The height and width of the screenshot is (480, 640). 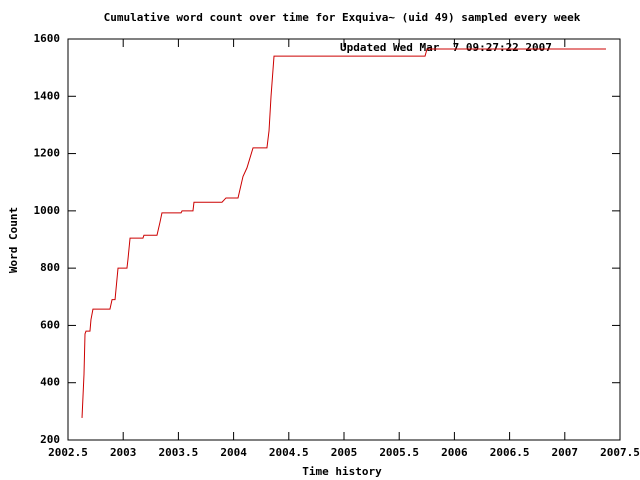 What do you see at coordinates (344, 452) in the screenshot?
I see `x-tick-label: 2005` at bounding box center [344, 452].